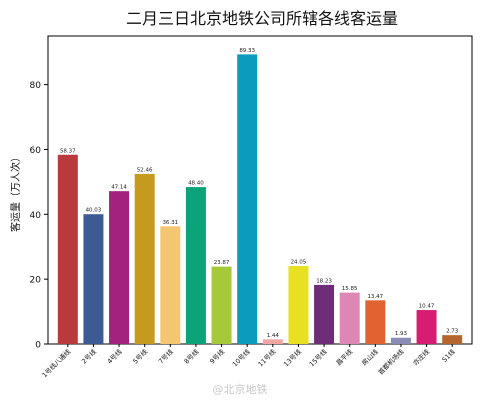 Image resolution: width=482 pixels, height=404 pixels. What do you see at coordinates (170, 223) in the screenshot?
I see `bar-value-label: 36.31` at bounding box center [170, 223].